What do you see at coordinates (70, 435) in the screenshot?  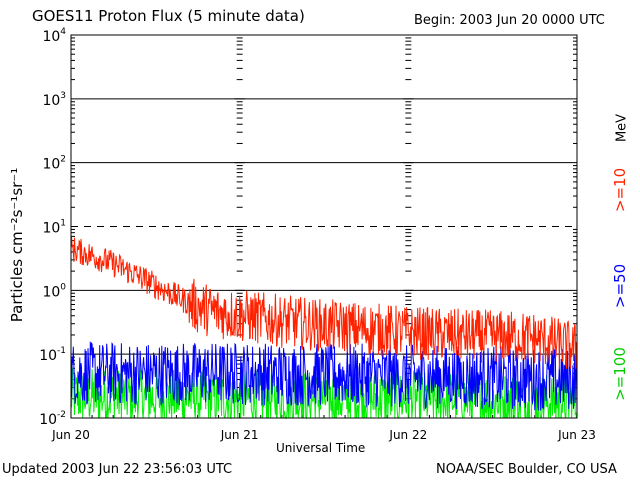 I see `x-tick-label: Jun 20` at bounding box center [70, 435].